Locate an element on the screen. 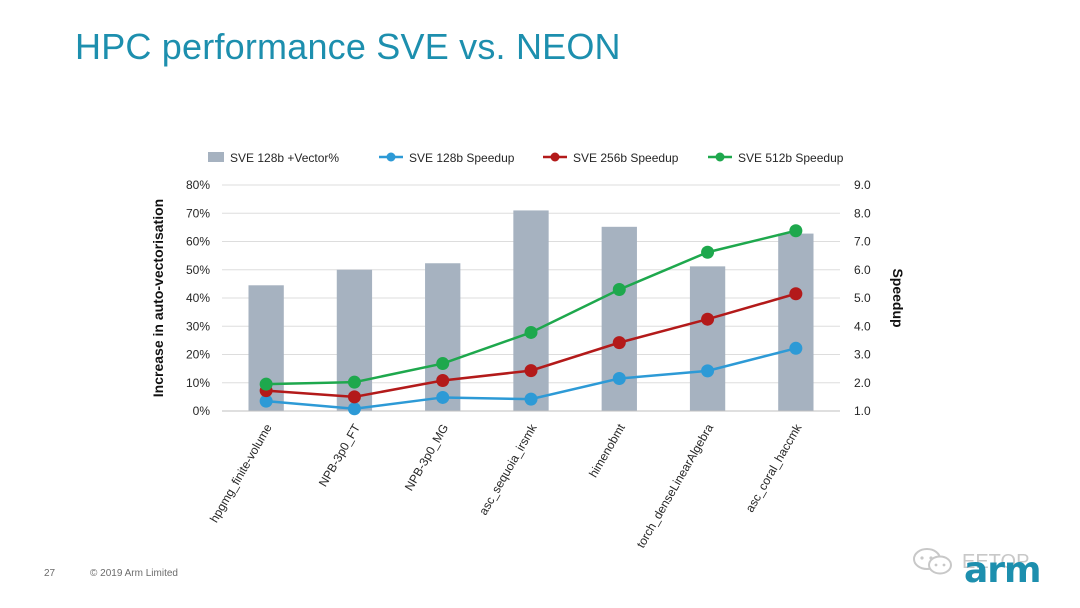 Image resolution: width=1080 pixels, height=608 pixels. point-2-NPB-3p0_MG is located at coordinates (443, 364).